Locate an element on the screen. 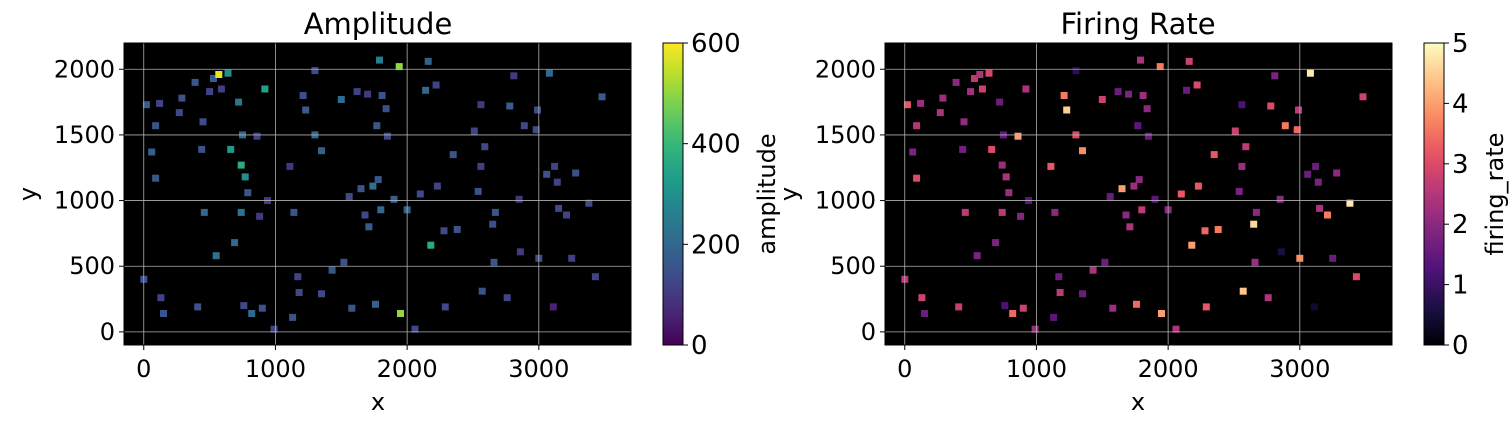 The height and width of the screenshot is (425, 1511). firing-rate-ytick-label-1500: 1500 is located at coordinates (845, 135).